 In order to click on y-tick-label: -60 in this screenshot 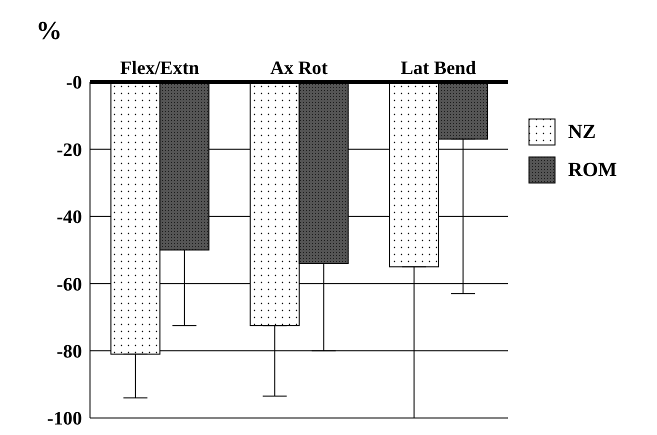, I will do `click(69, 285)`.